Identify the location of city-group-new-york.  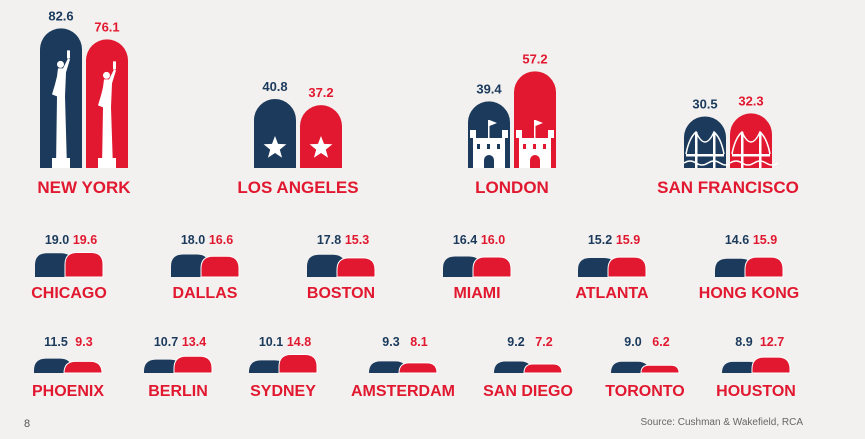
(84, 98).